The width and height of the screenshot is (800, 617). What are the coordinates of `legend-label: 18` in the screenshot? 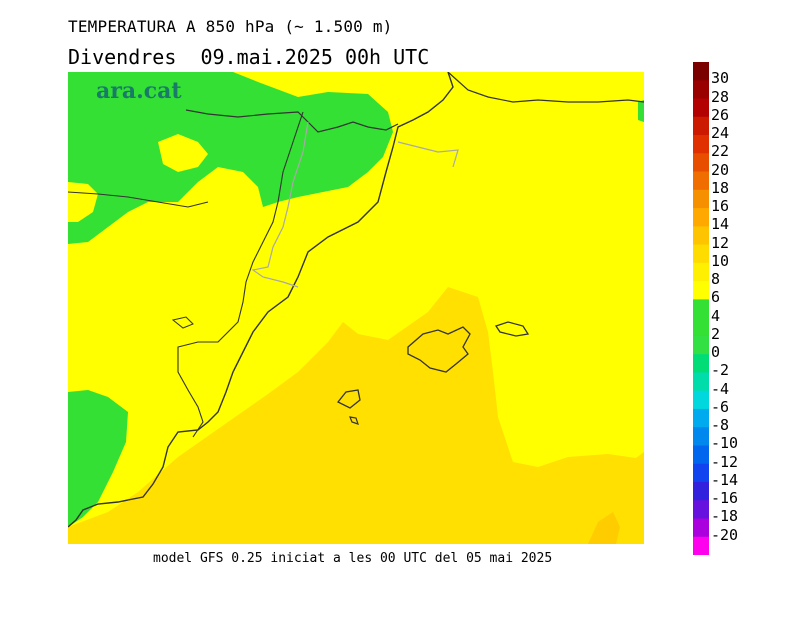 It's located at (720, 187).